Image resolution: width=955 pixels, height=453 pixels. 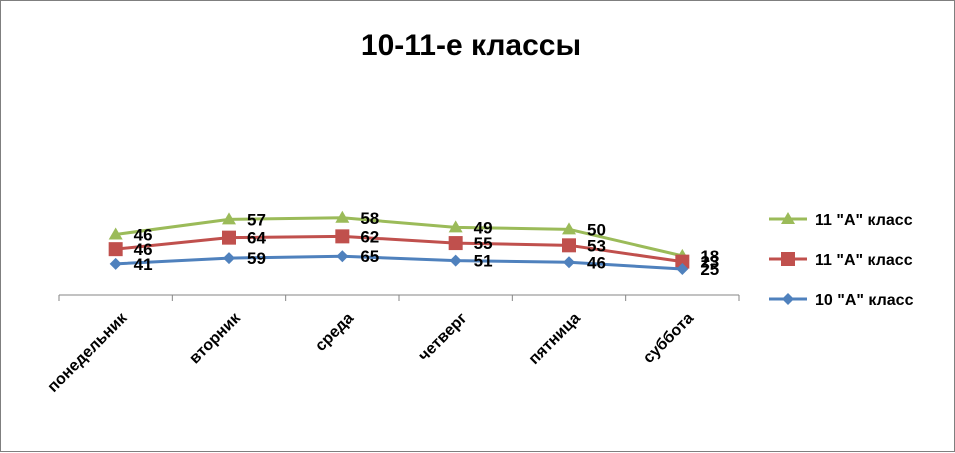 What do you see at coordinates (483, 243) in the screenshot?
I see `data-label: 55` at bounding box center [483, 243].